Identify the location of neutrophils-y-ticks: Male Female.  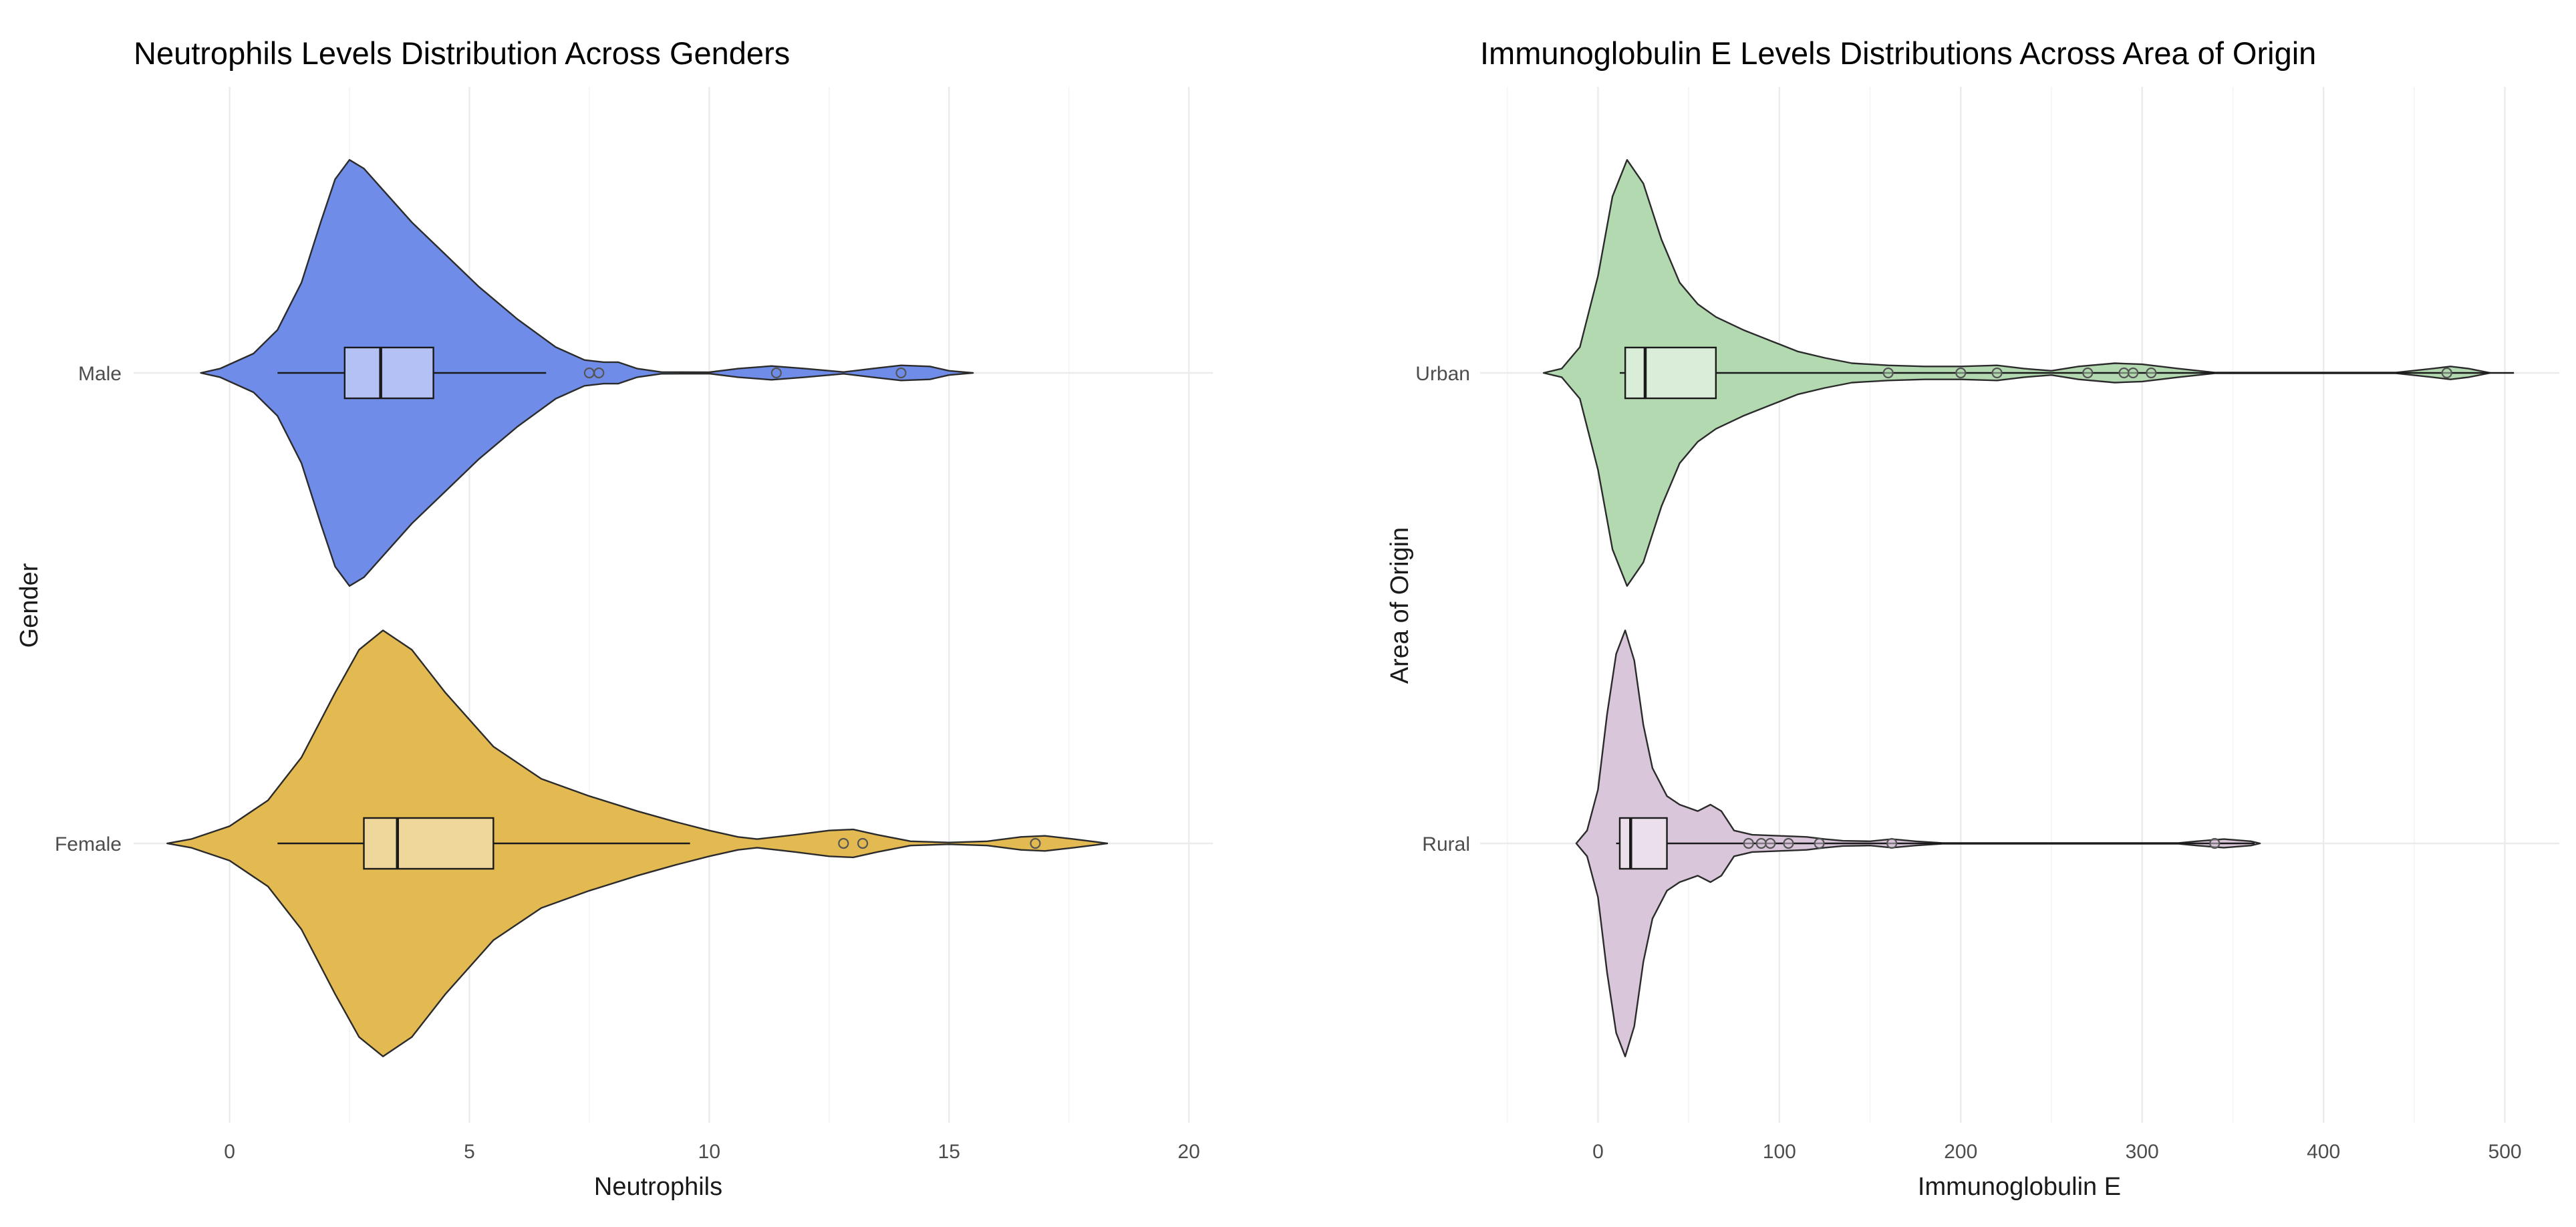
(88, 609).